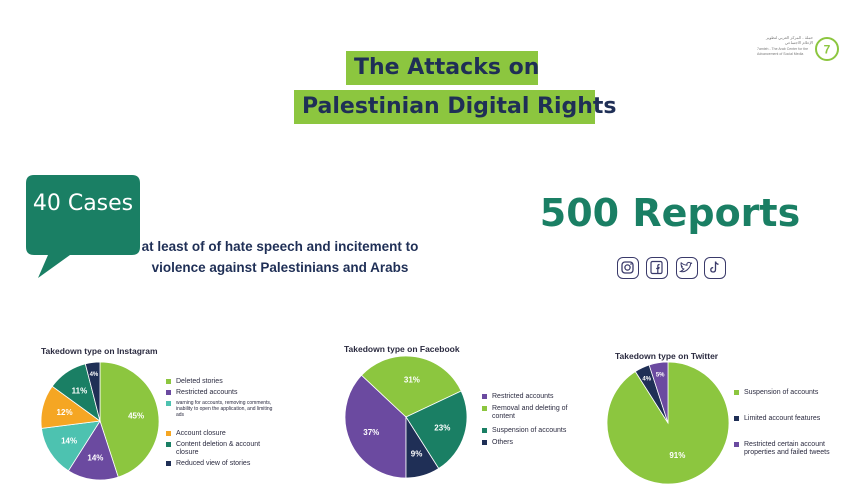  Describe the element at coordinates (99, 351) in the screenshot. I see `instagram-chart-title: Takedown type on Instagram` at that location.